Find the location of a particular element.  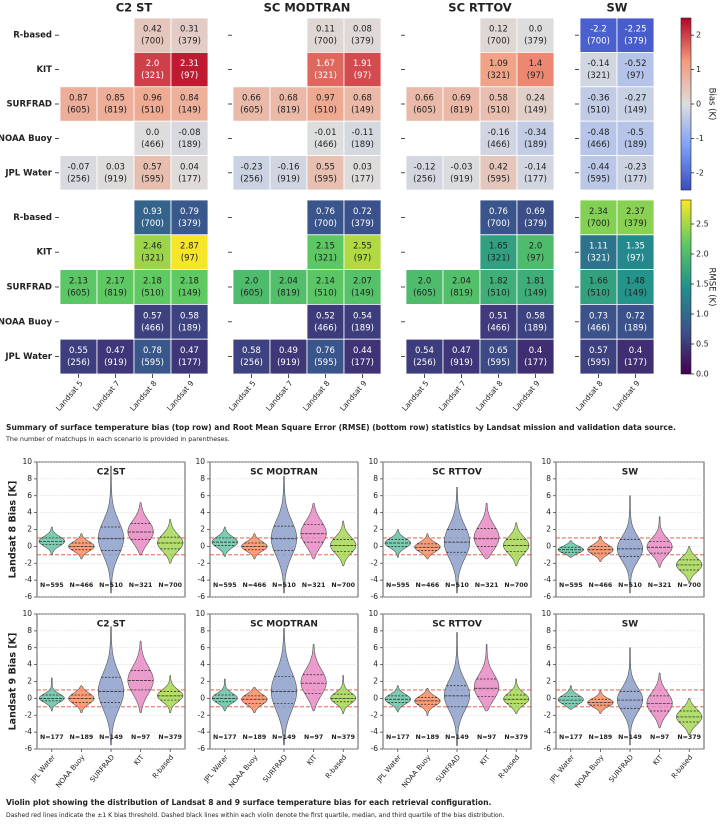

cell-value: 0.44 is located at coordinates (362, 351).